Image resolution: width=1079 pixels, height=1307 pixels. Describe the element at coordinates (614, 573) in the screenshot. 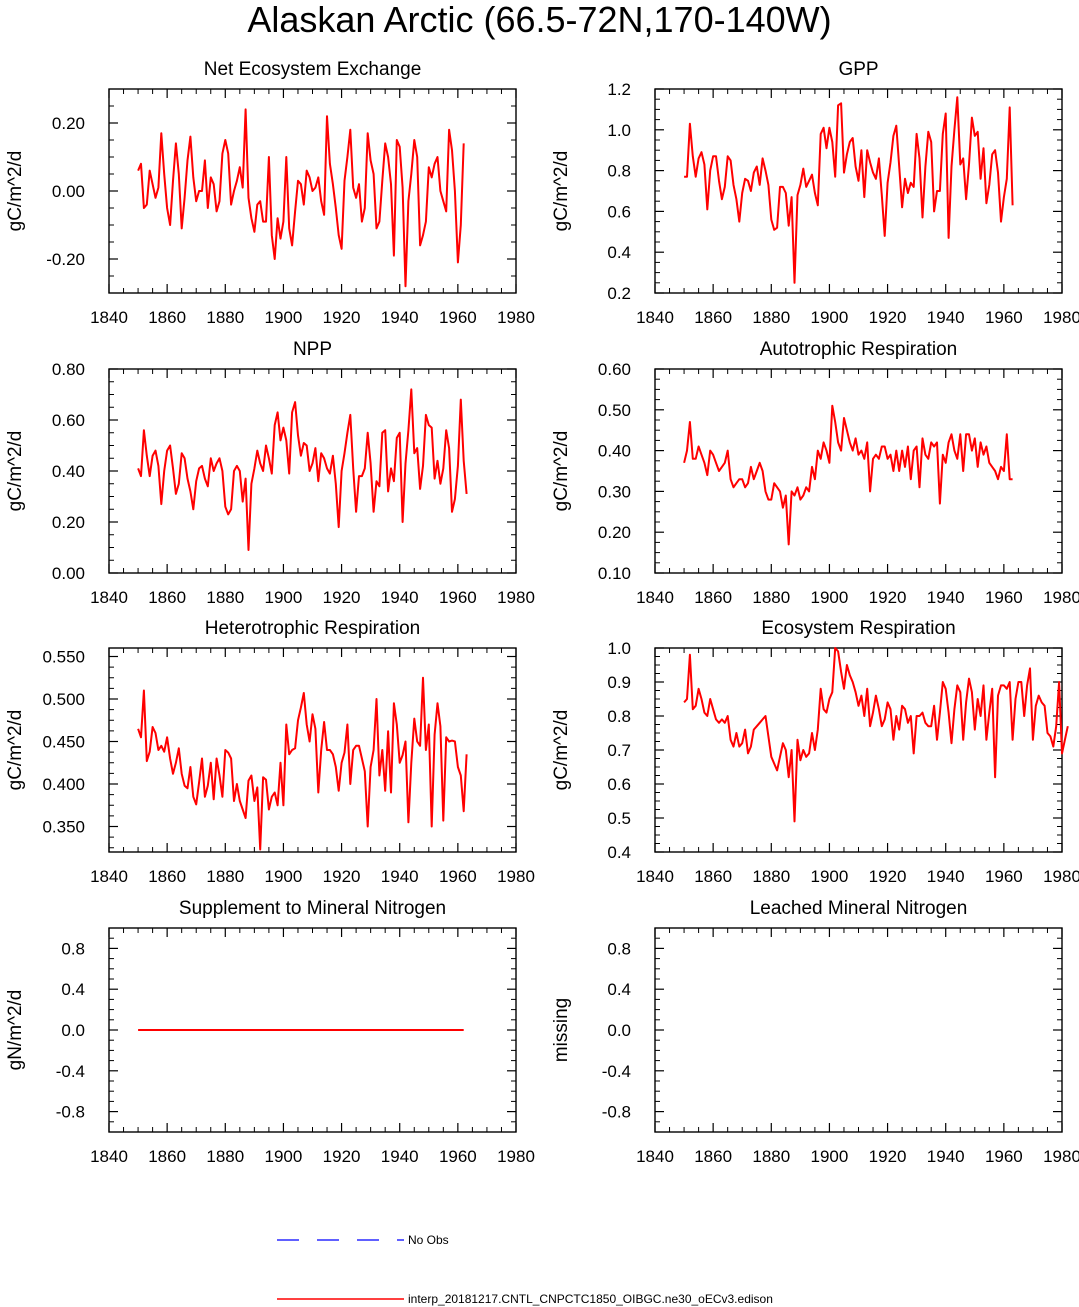

I see `y-tick-label: 0.10` at that location.